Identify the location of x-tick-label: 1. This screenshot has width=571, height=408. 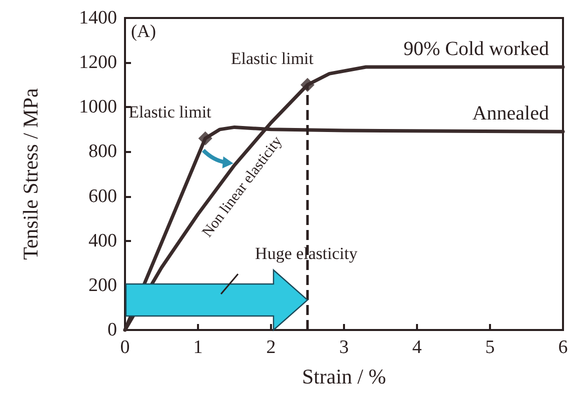
(198, 347).